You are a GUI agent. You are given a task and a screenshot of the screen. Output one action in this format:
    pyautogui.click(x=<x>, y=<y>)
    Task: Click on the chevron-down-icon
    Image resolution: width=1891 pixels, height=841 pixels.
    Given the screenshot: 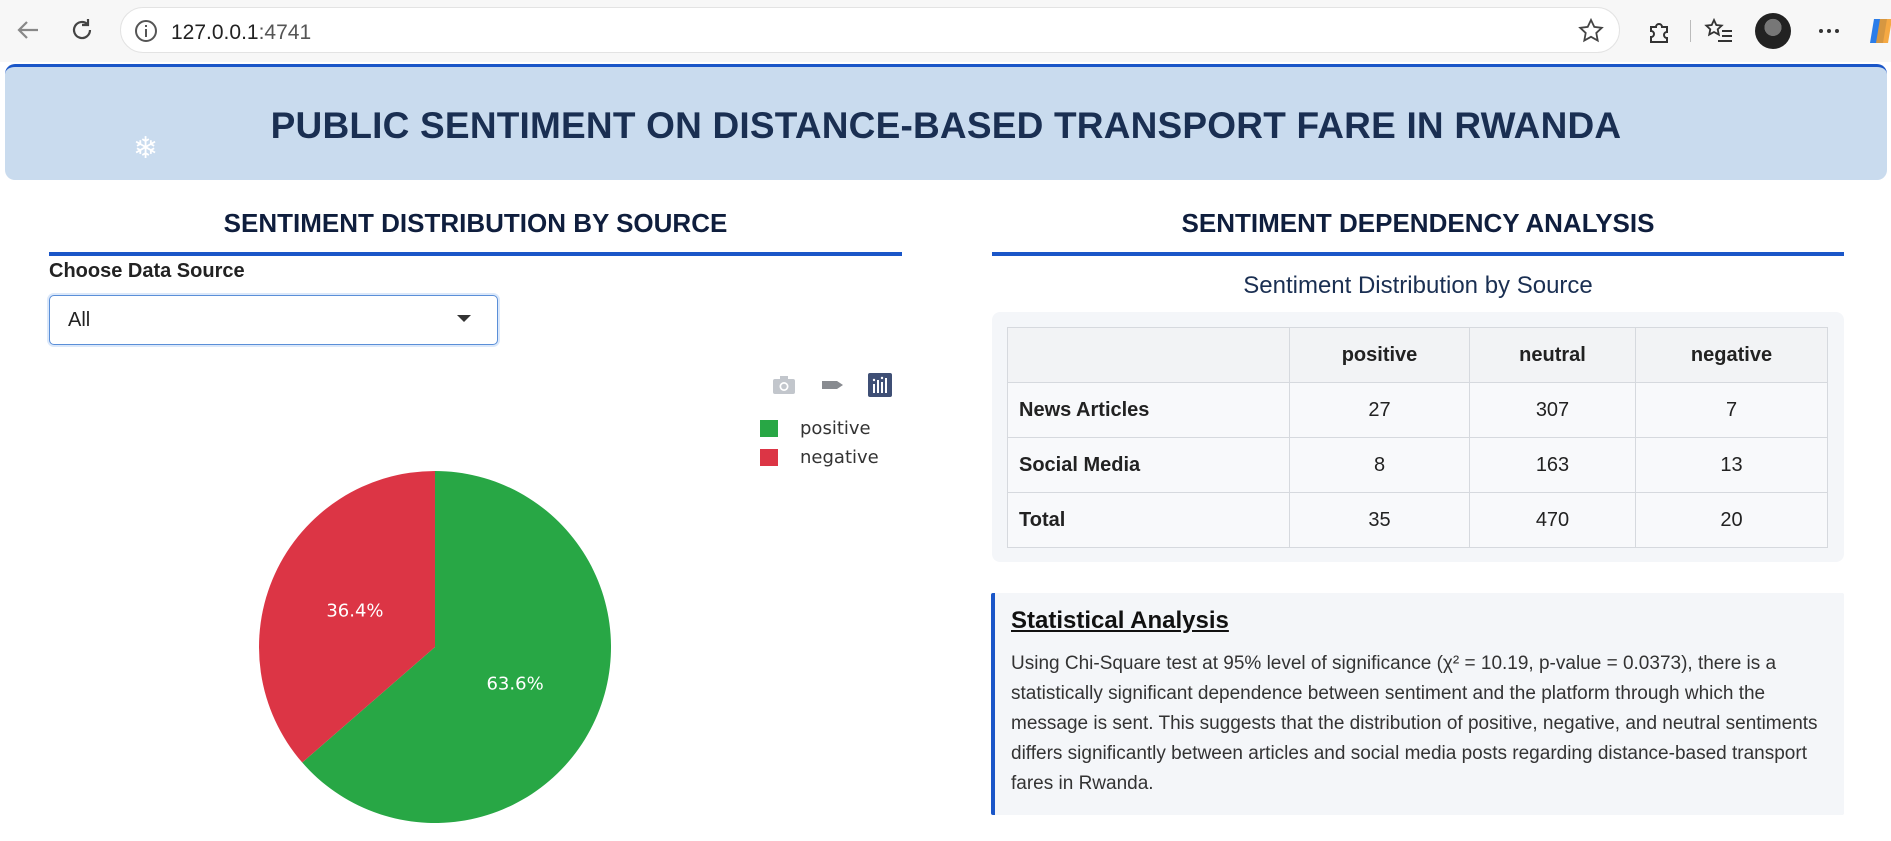 What is the action you would take?
    pyautogui.click(x=464, y=318)
    